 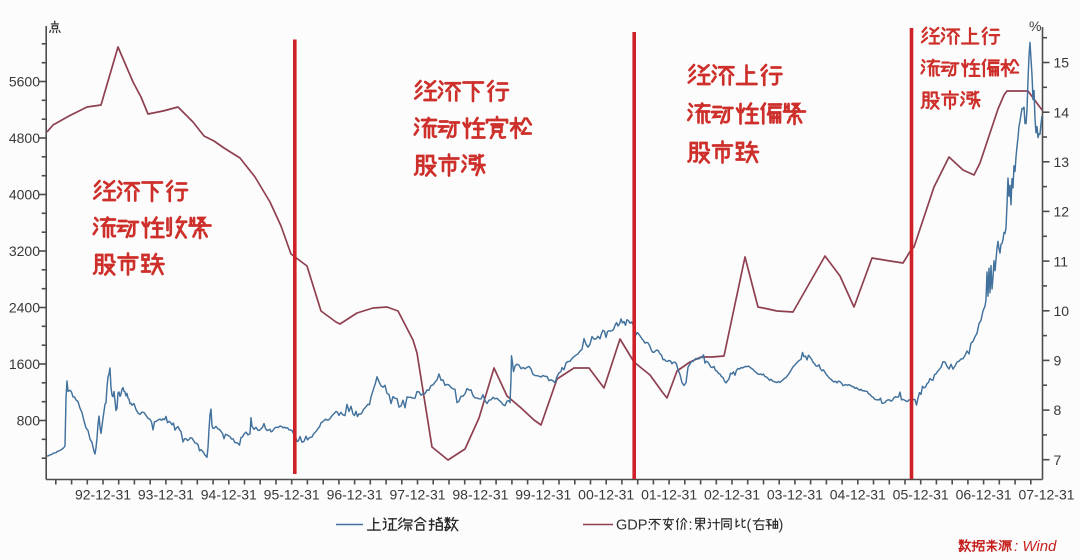 I want to click on svg-text: 93-12-31, so click(x=166, y=495).